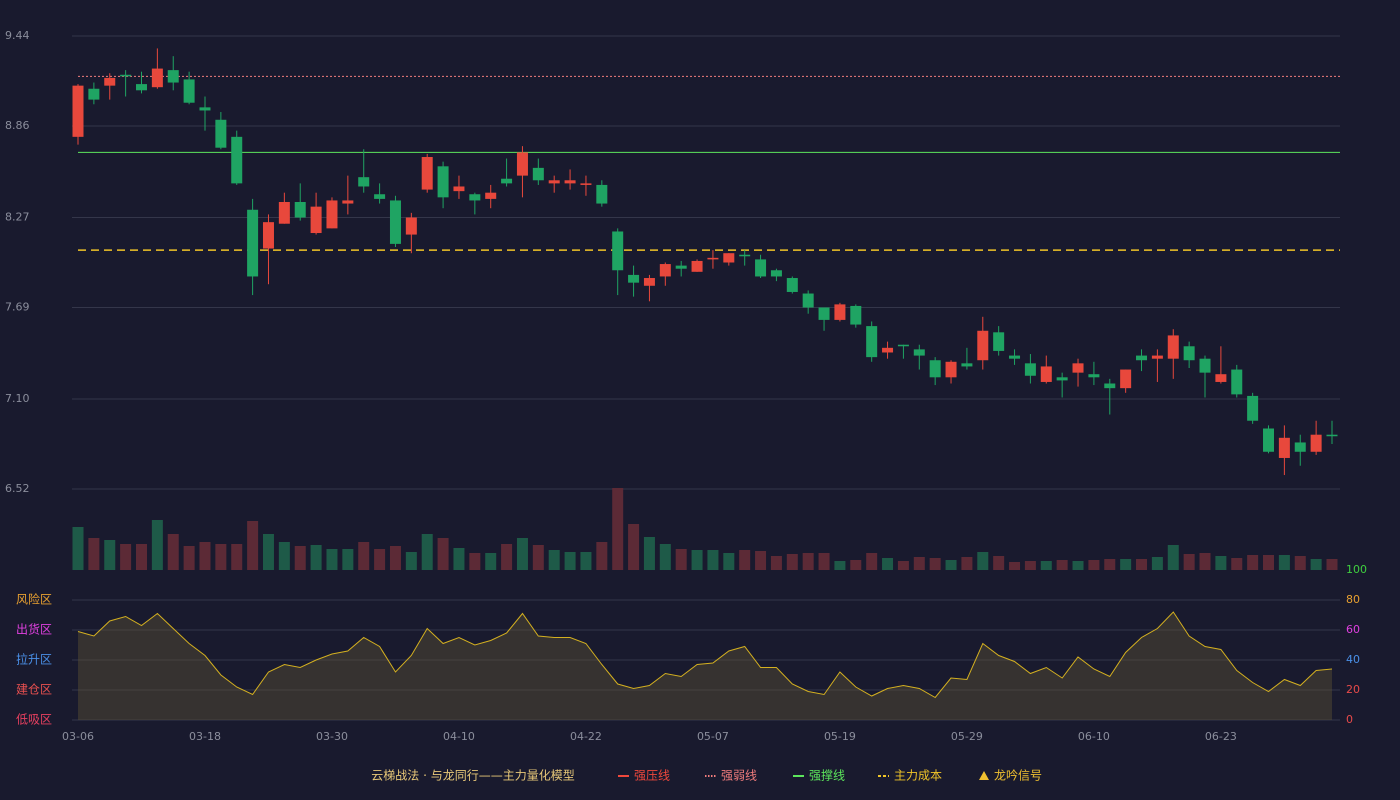 Image resolution: width=1400 pixels, height=800 pixels. Describe the element at coordinates (78, 736) in the screenshot. I see `x-tick-label: 03-06` at that location.